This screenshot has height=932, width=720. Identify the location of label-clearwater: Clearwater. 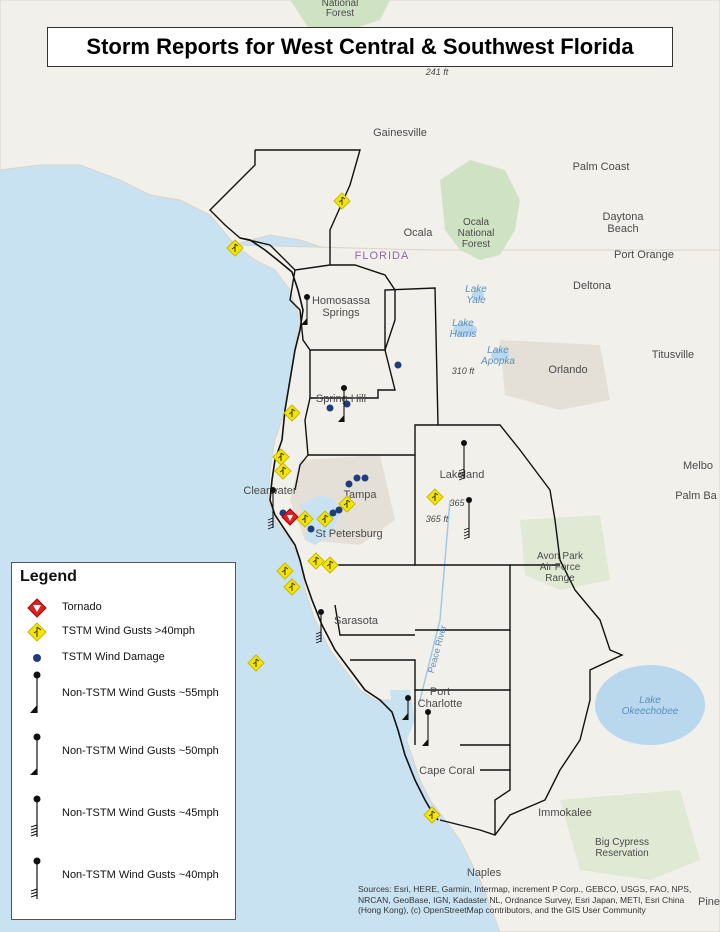
(270, 491).